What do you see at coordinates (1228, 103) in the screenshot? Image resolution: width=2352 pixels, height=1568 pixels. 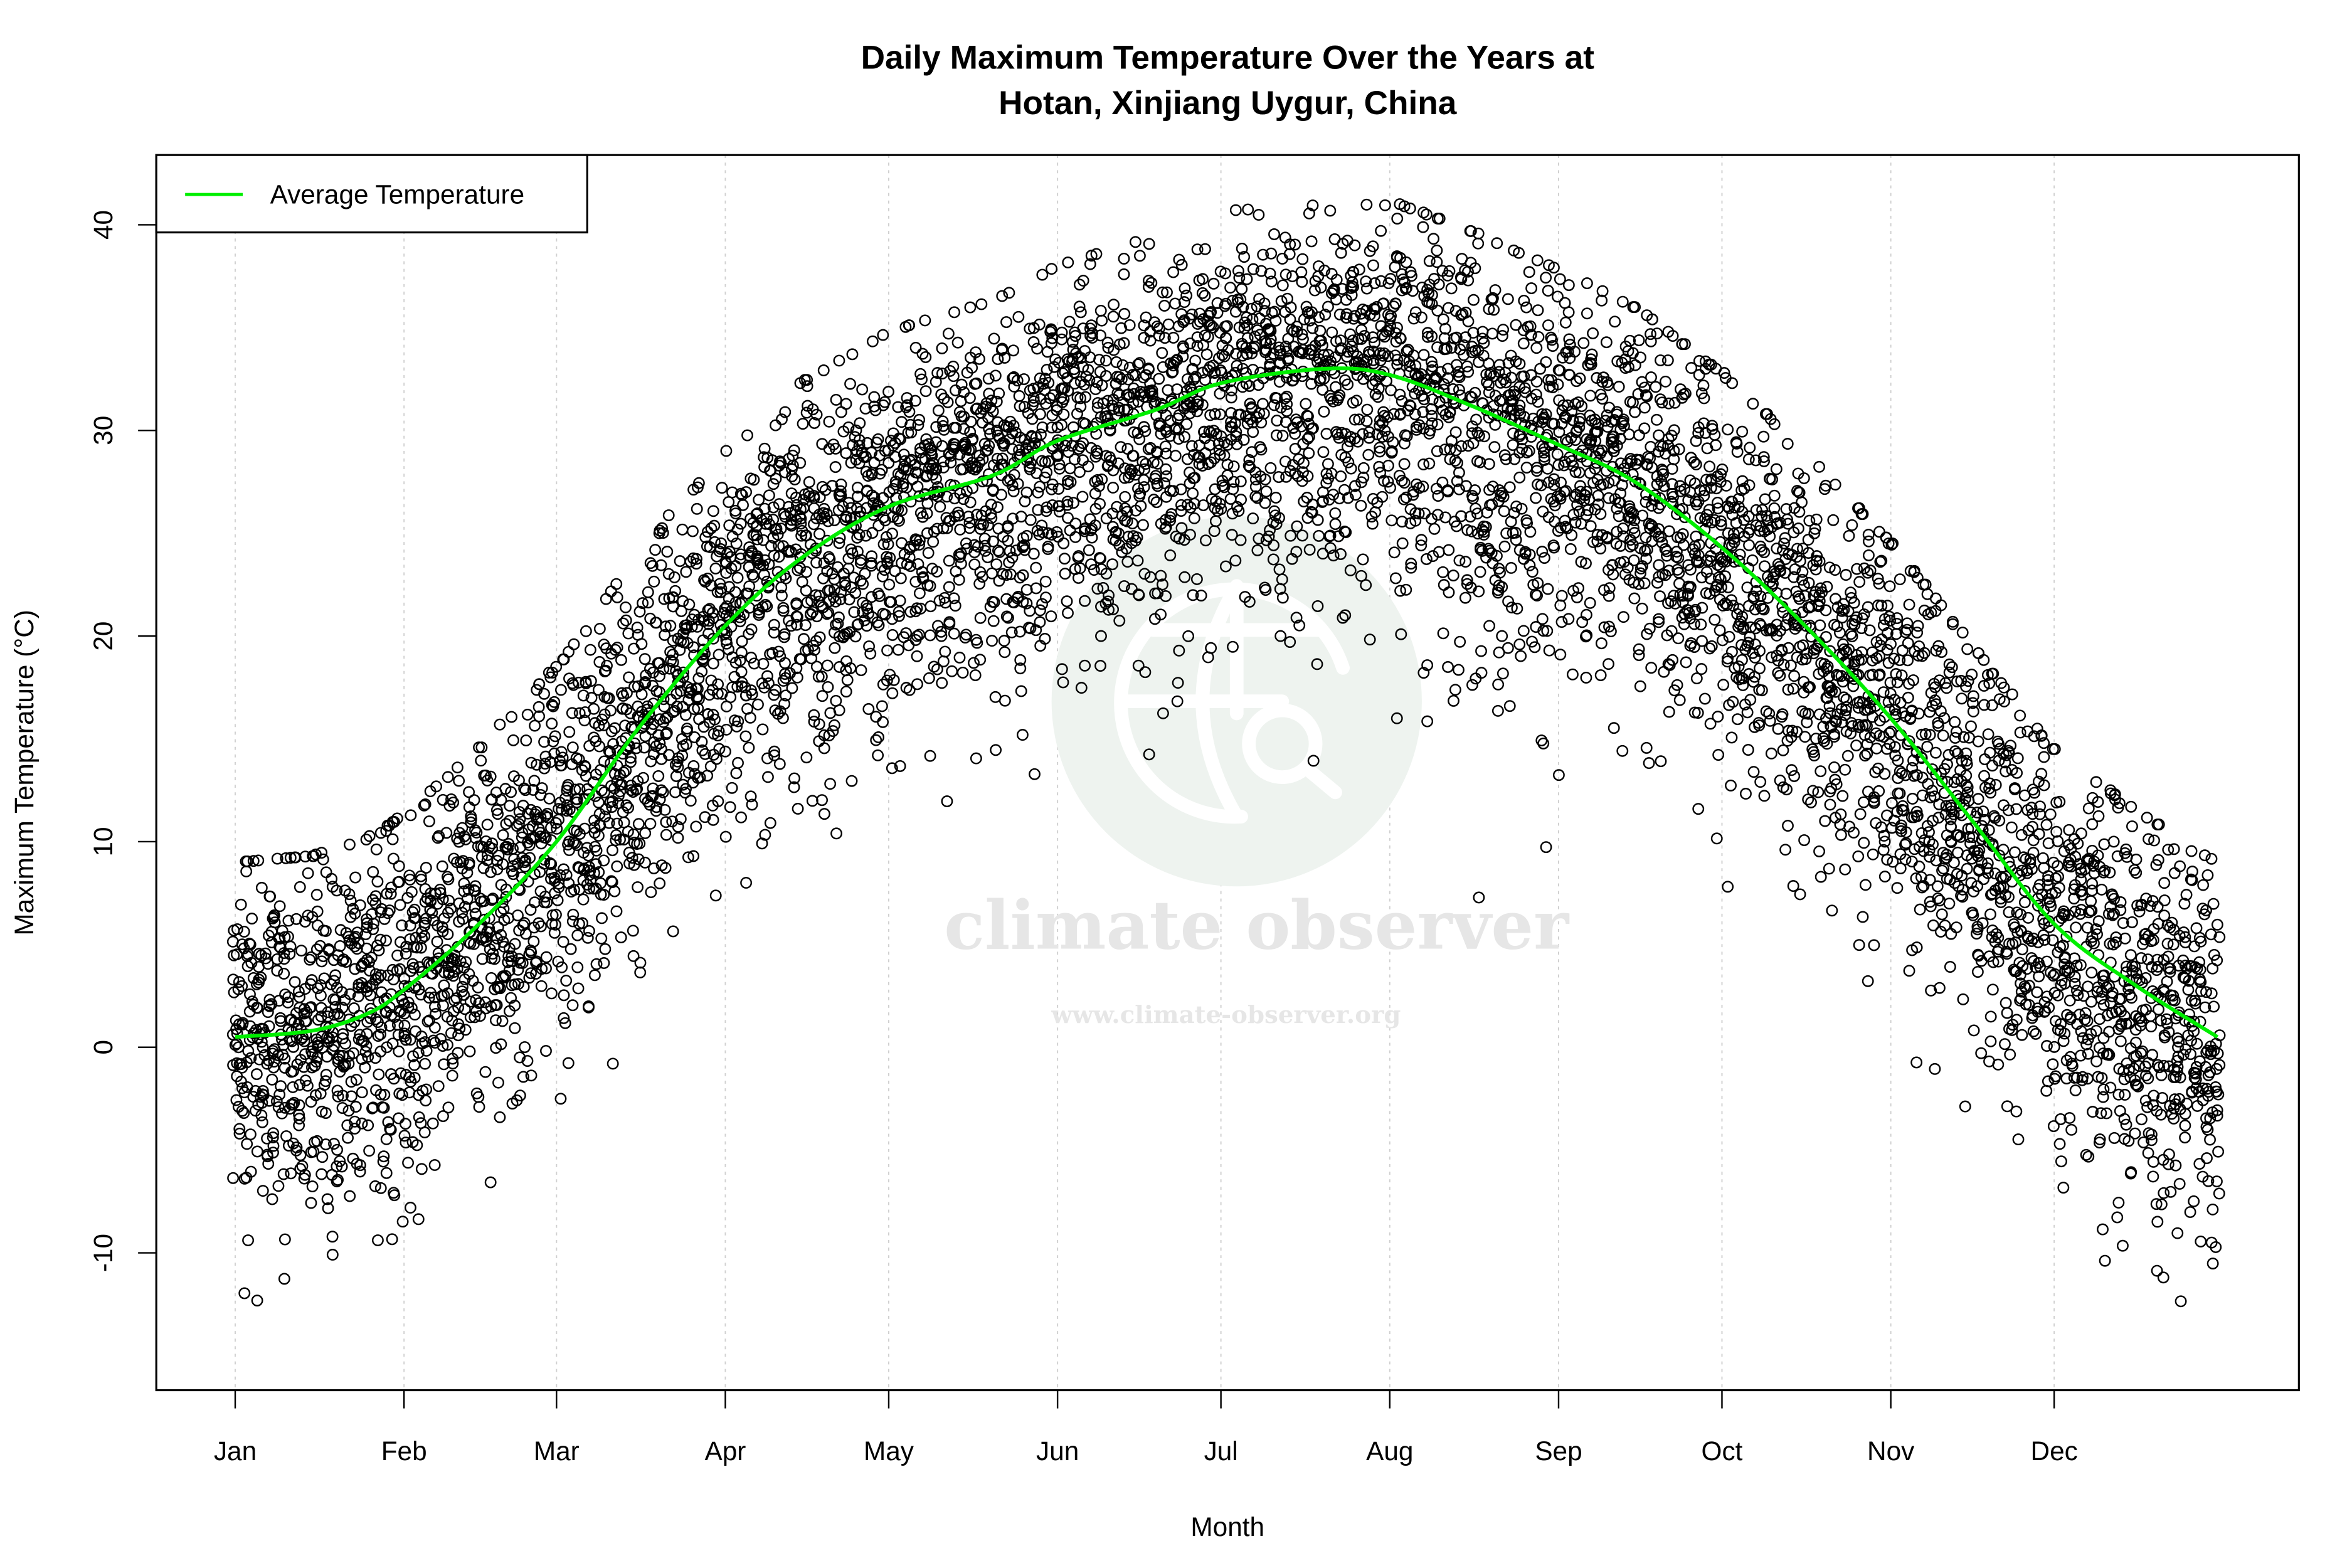 I see `chart-title-line-2: Hotan, Xinjiang Uygur, China` at bounding box center [1228, 103].